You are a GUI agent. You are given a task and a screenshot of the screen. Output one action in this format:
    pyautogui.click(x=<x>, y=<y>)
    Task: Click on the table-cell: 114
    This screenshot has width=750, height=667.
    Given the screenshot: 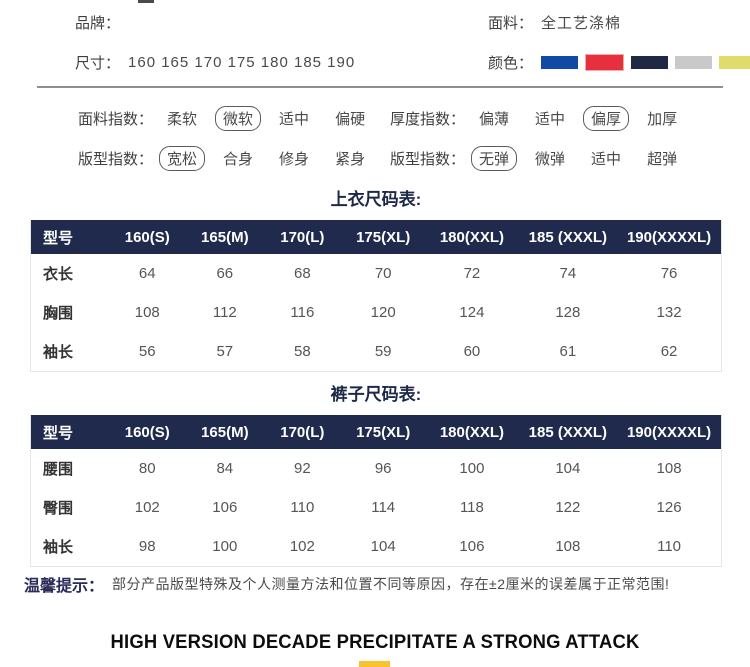 What is the action you would take?
    pyautogui.click(x=383, y=507)
    